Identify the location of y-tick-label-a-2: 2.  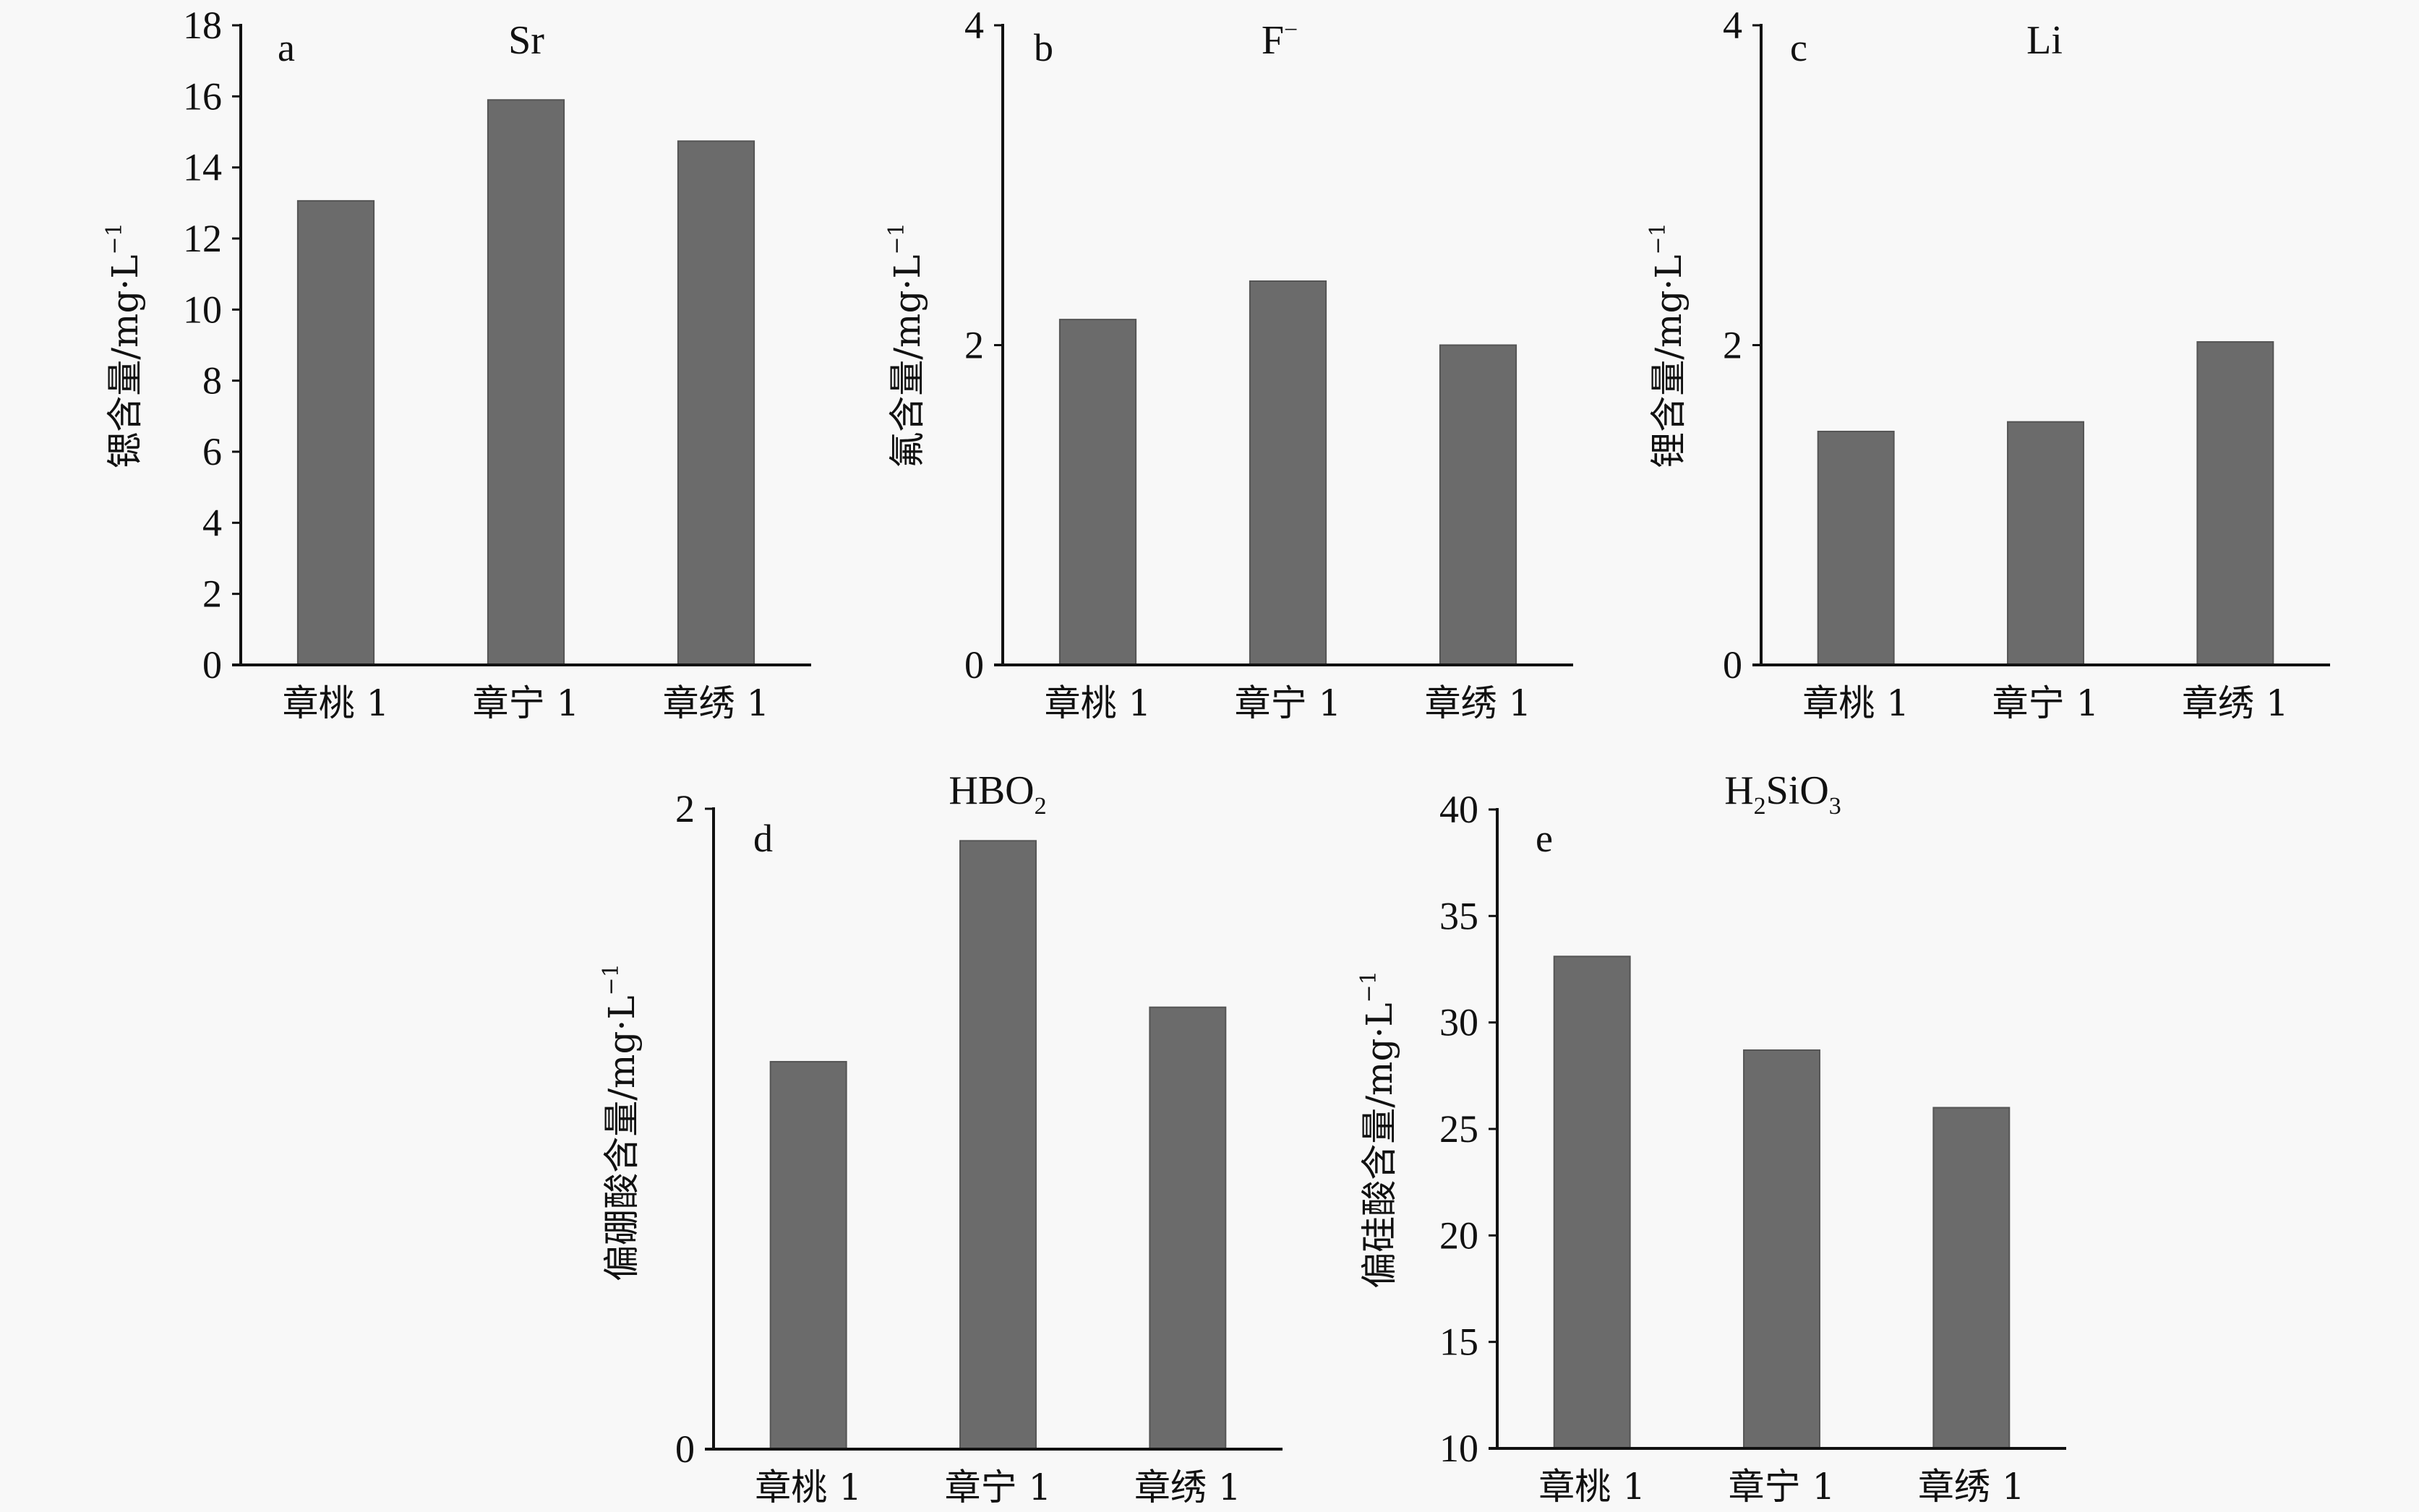
(212, 594).